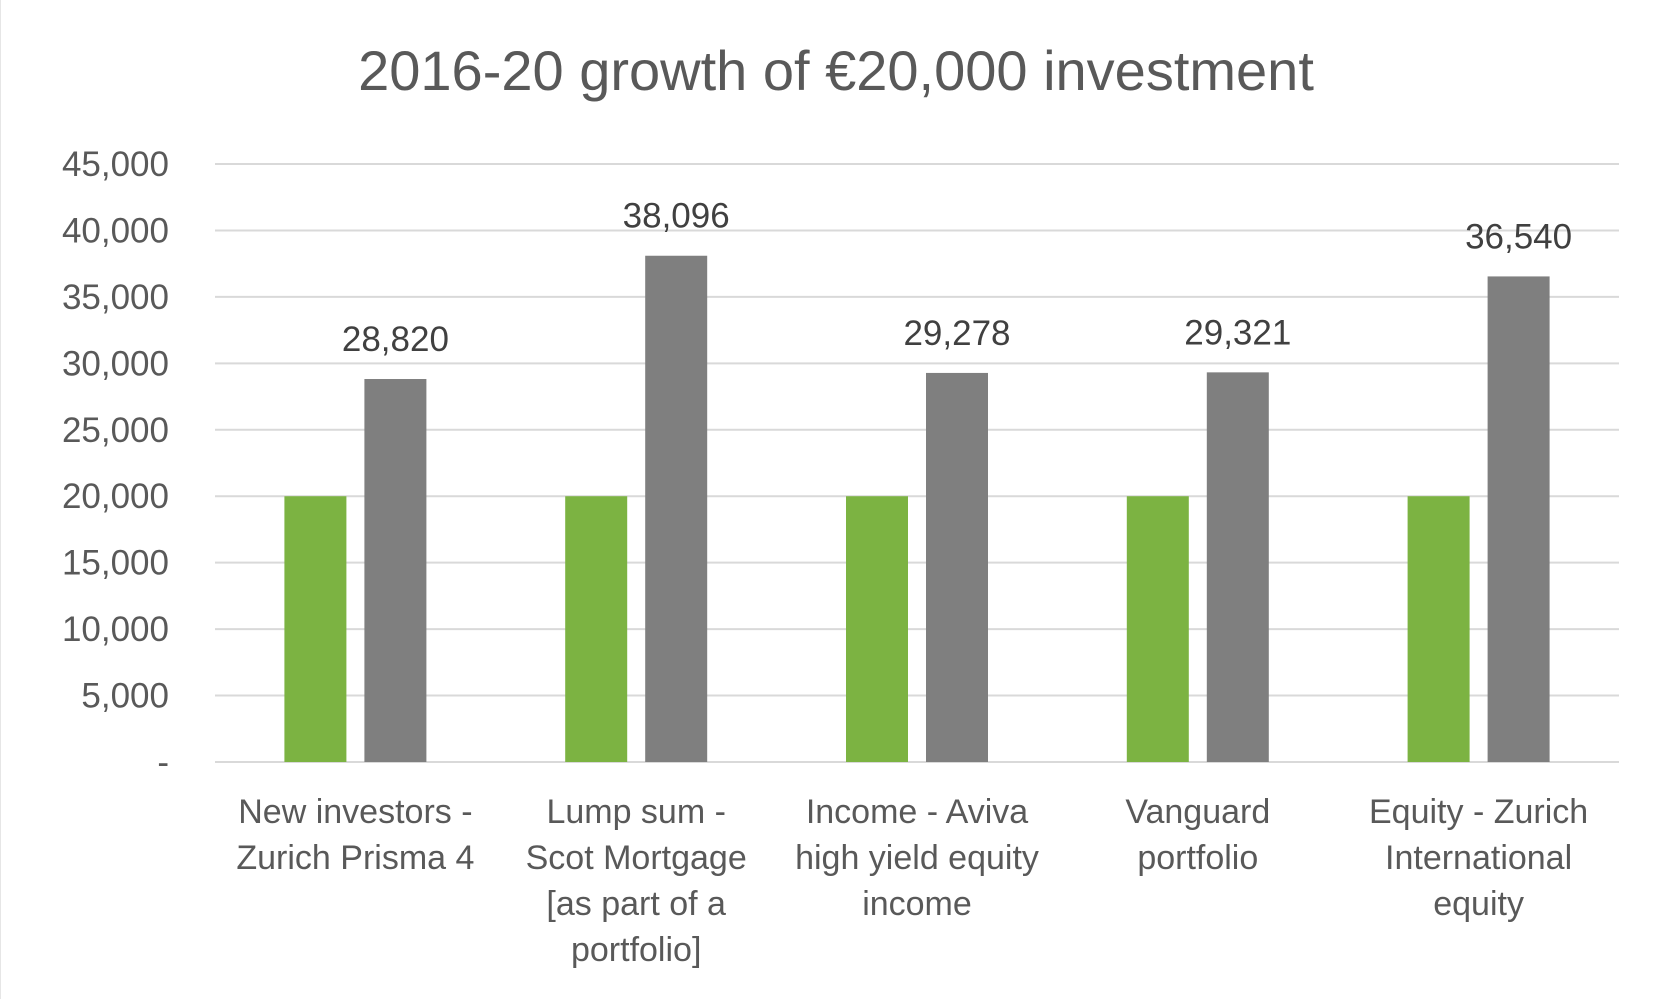  I want to click on x-category-label: Zurich Prisma 4, so click(355, 858).